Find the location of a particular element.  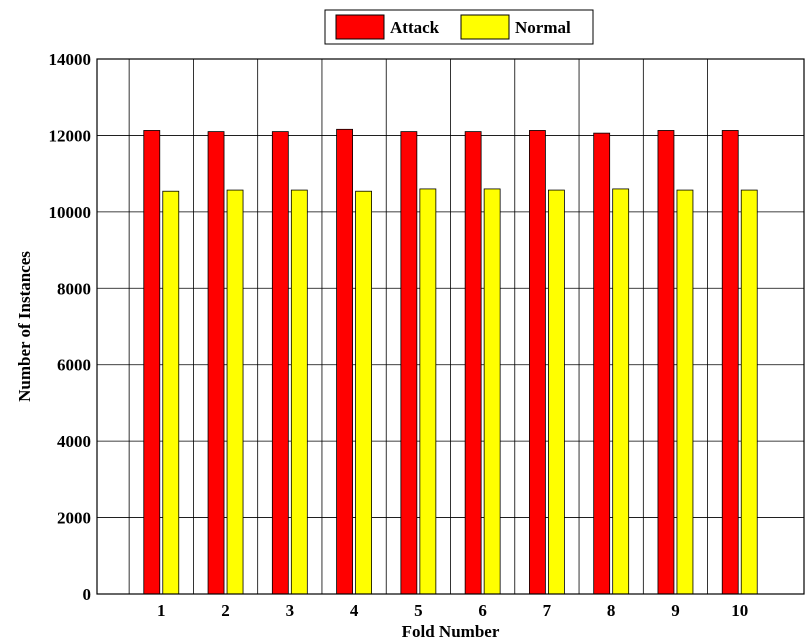

x-tick-label: 1 is located at coordinates (161, 610).